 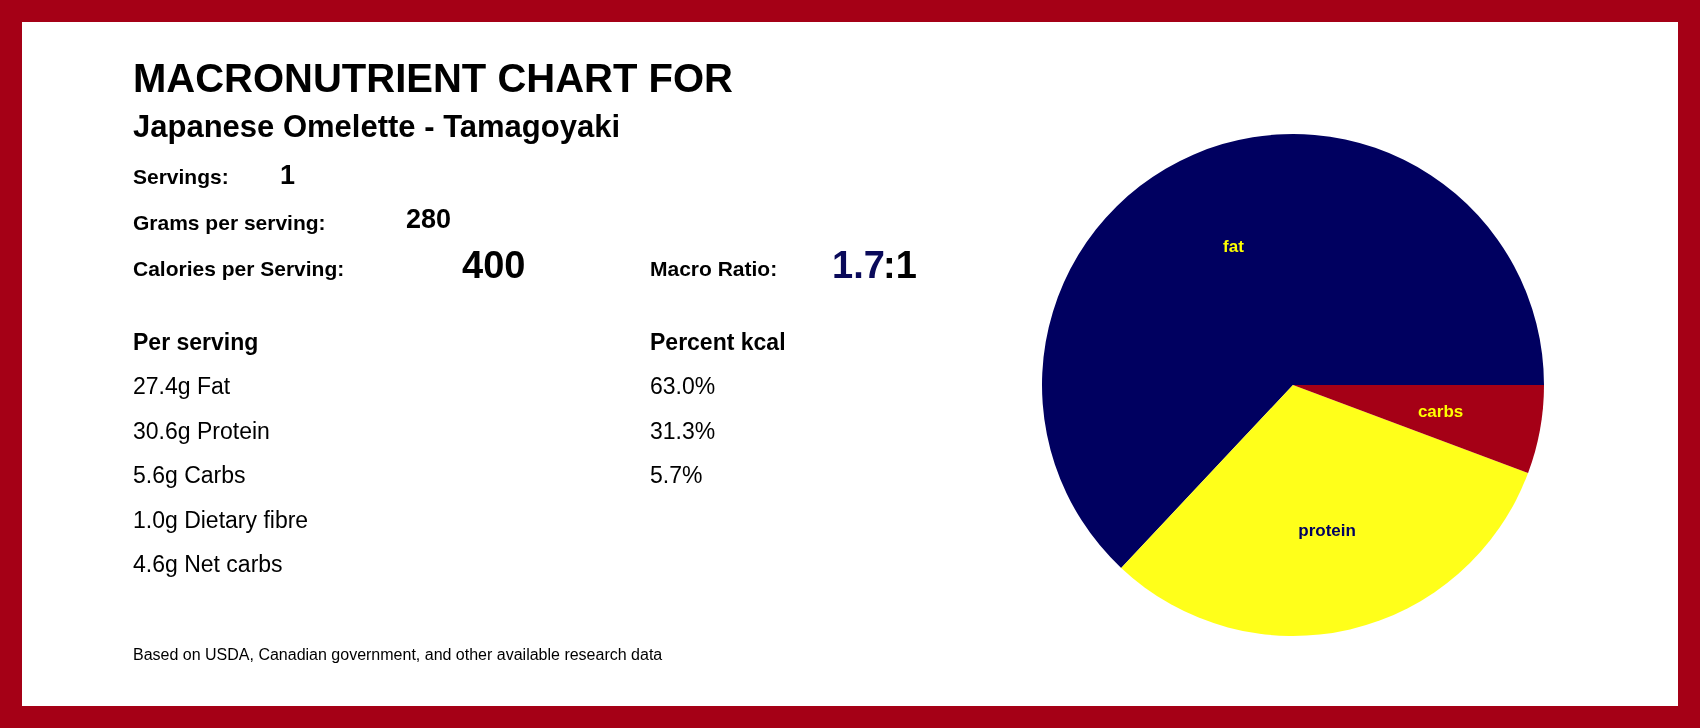 What do you see at coordinates (1234, 247) in the screenshot?
I see `slice-label: fat` at bounding box center [1234, 247].